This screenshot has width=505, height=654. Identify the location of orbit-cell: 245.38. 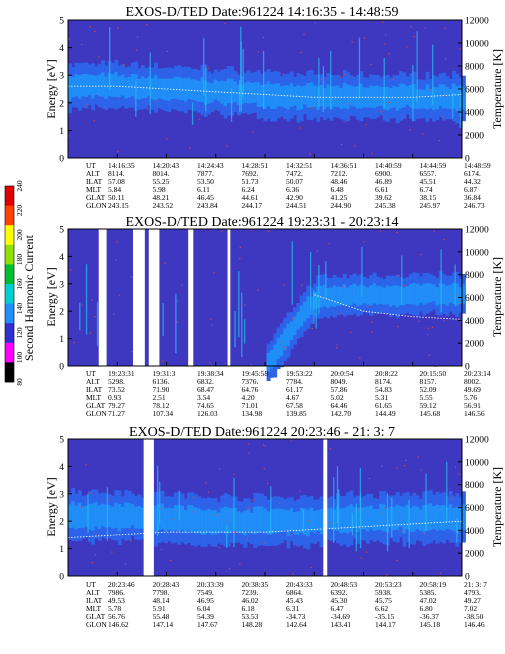
(385, 205).